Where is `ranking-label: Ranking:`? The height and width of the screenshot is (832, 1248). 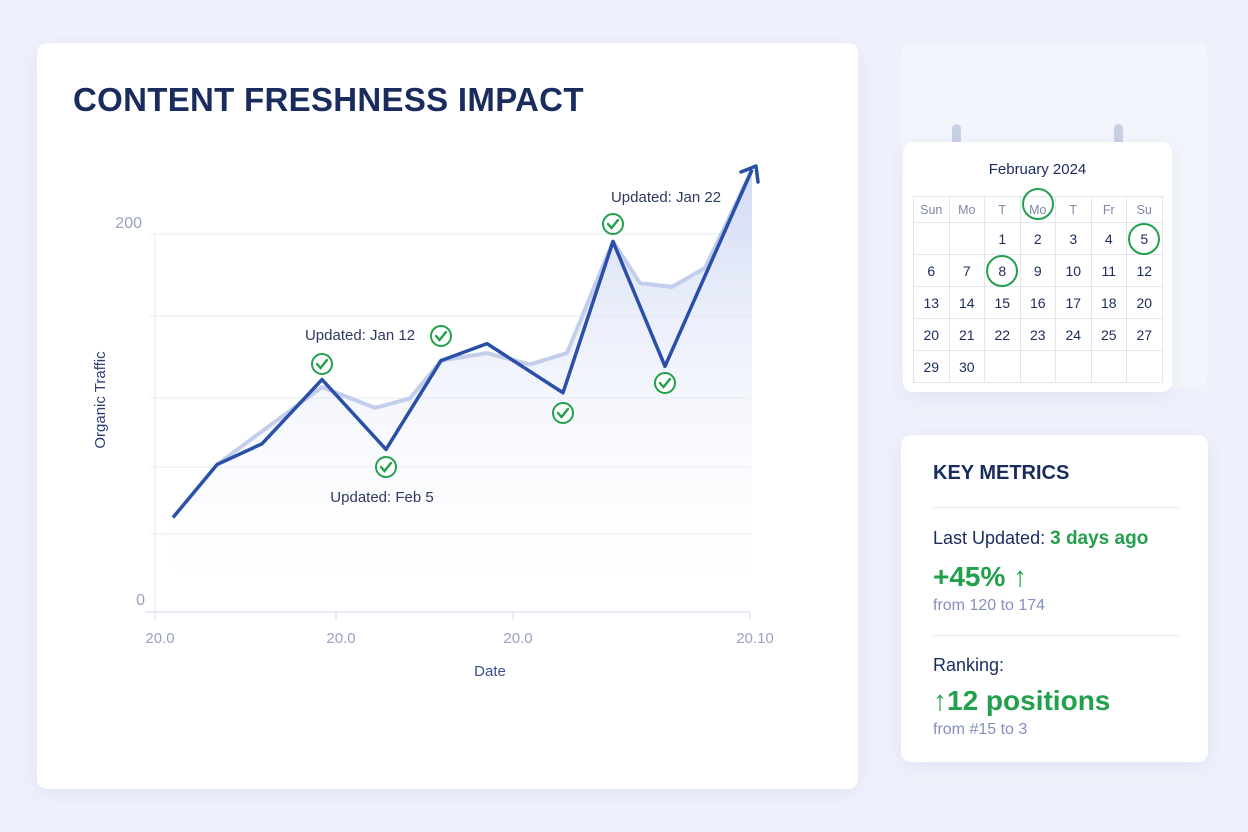 ranking-label: Ranking: is located at coordinates (969, 665).